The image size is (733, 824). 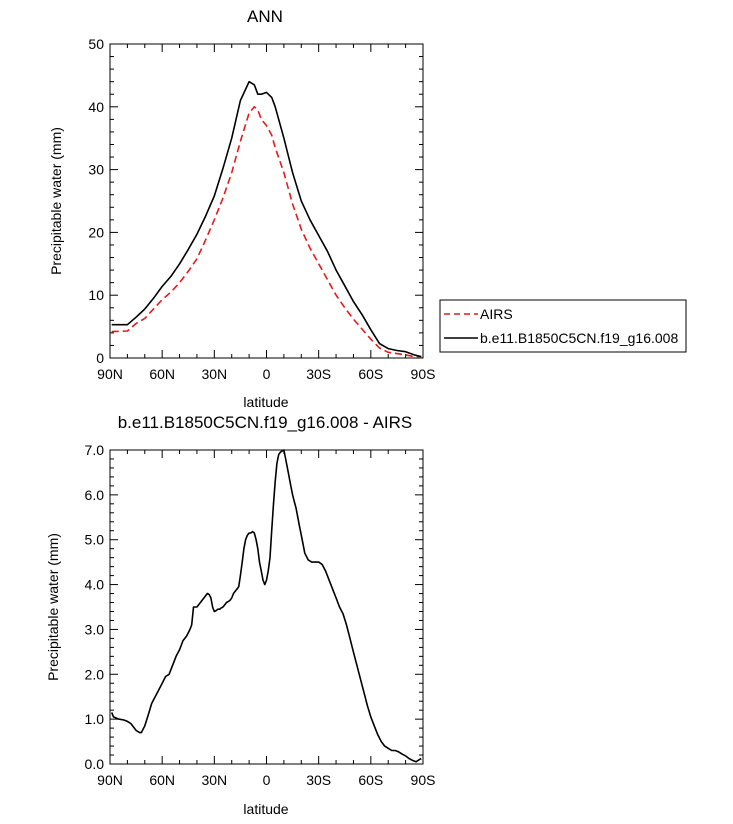 I want to click on y-tick-label: 0, so click(x=100, y=358).